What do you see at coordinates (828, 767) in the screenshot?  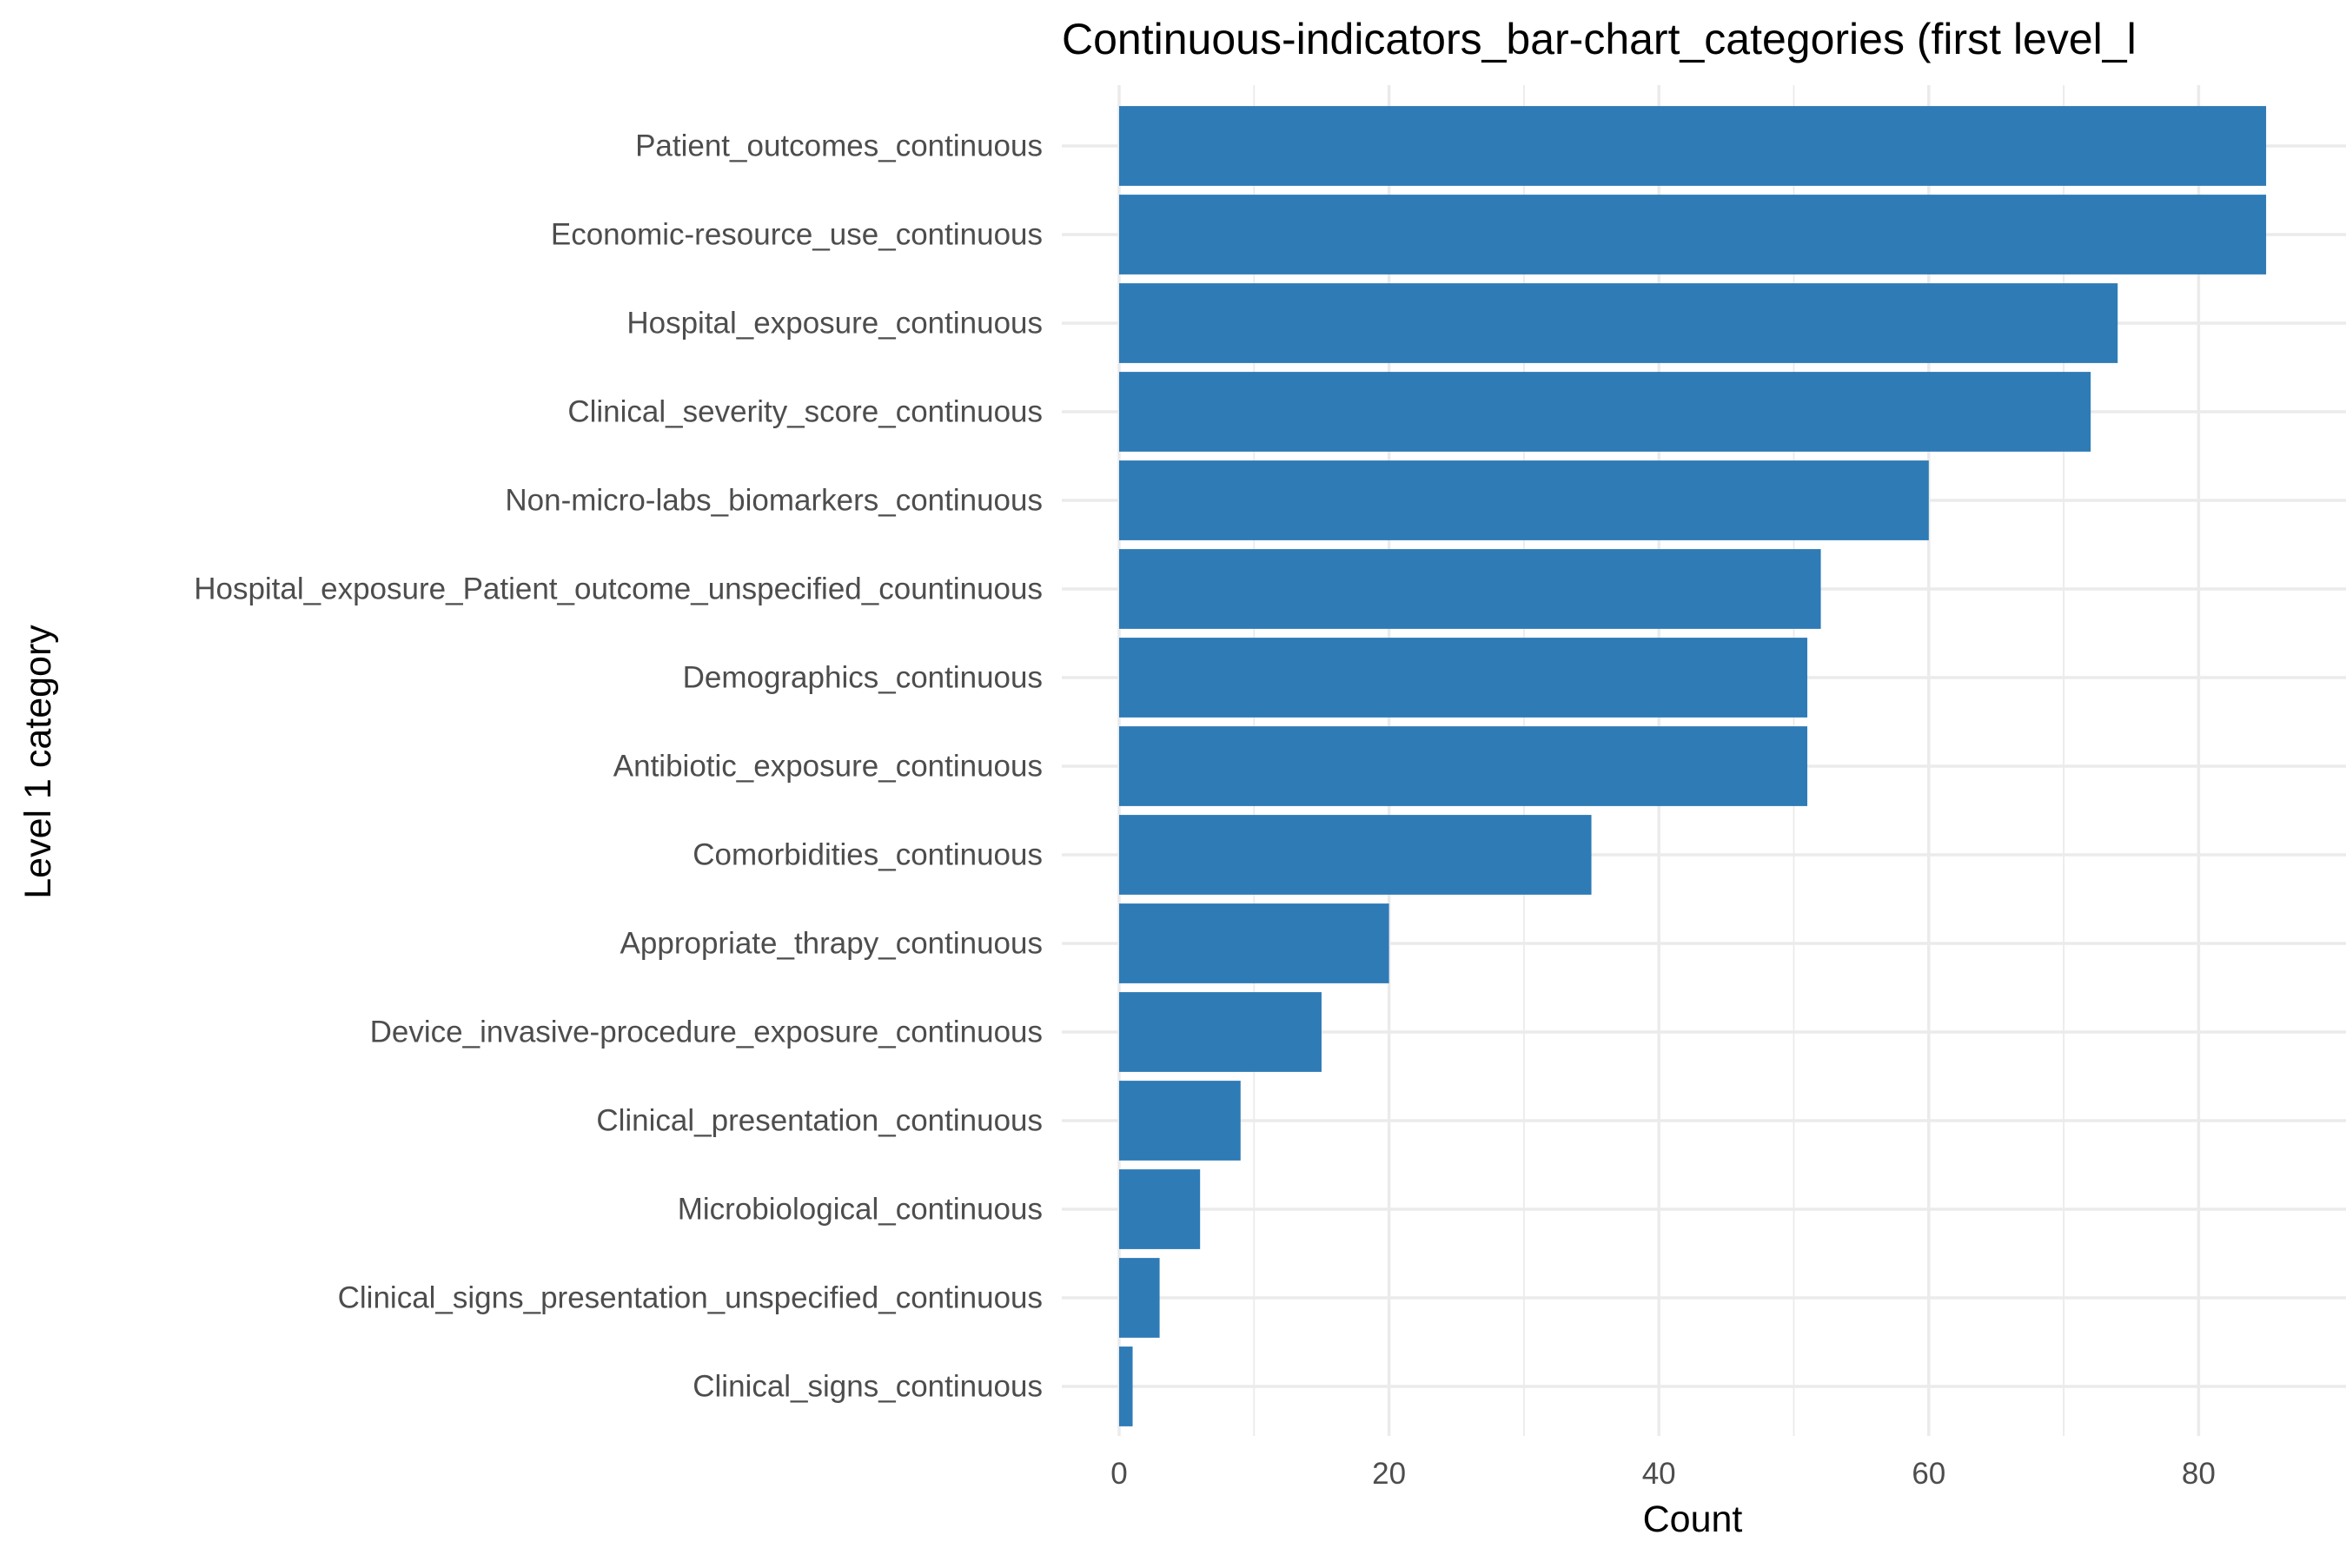 I see `y-tick-label: Antibiotic_exposure_continuous` at bounding box center [828, 767].